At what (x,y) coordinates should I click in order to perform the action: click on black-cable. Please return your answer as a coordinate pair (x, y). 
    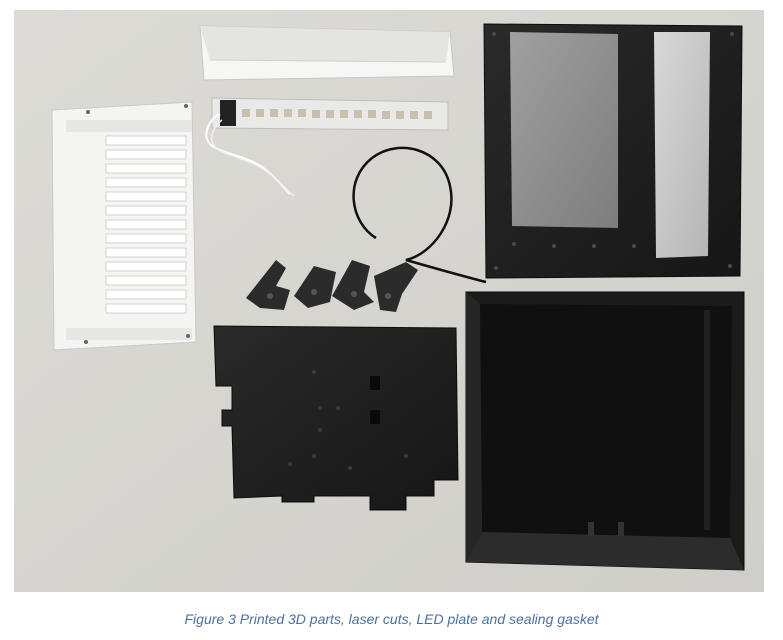
    Looking at the image, I should click on (419, 215).